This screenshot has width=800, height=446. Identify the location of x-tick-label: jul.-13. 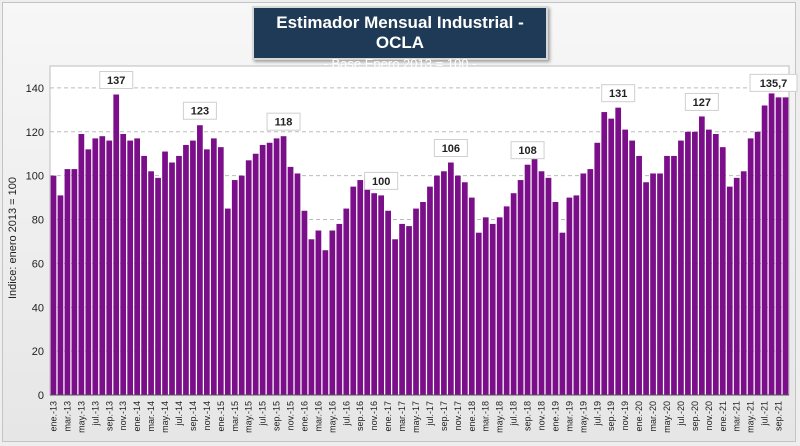
(95, 414).